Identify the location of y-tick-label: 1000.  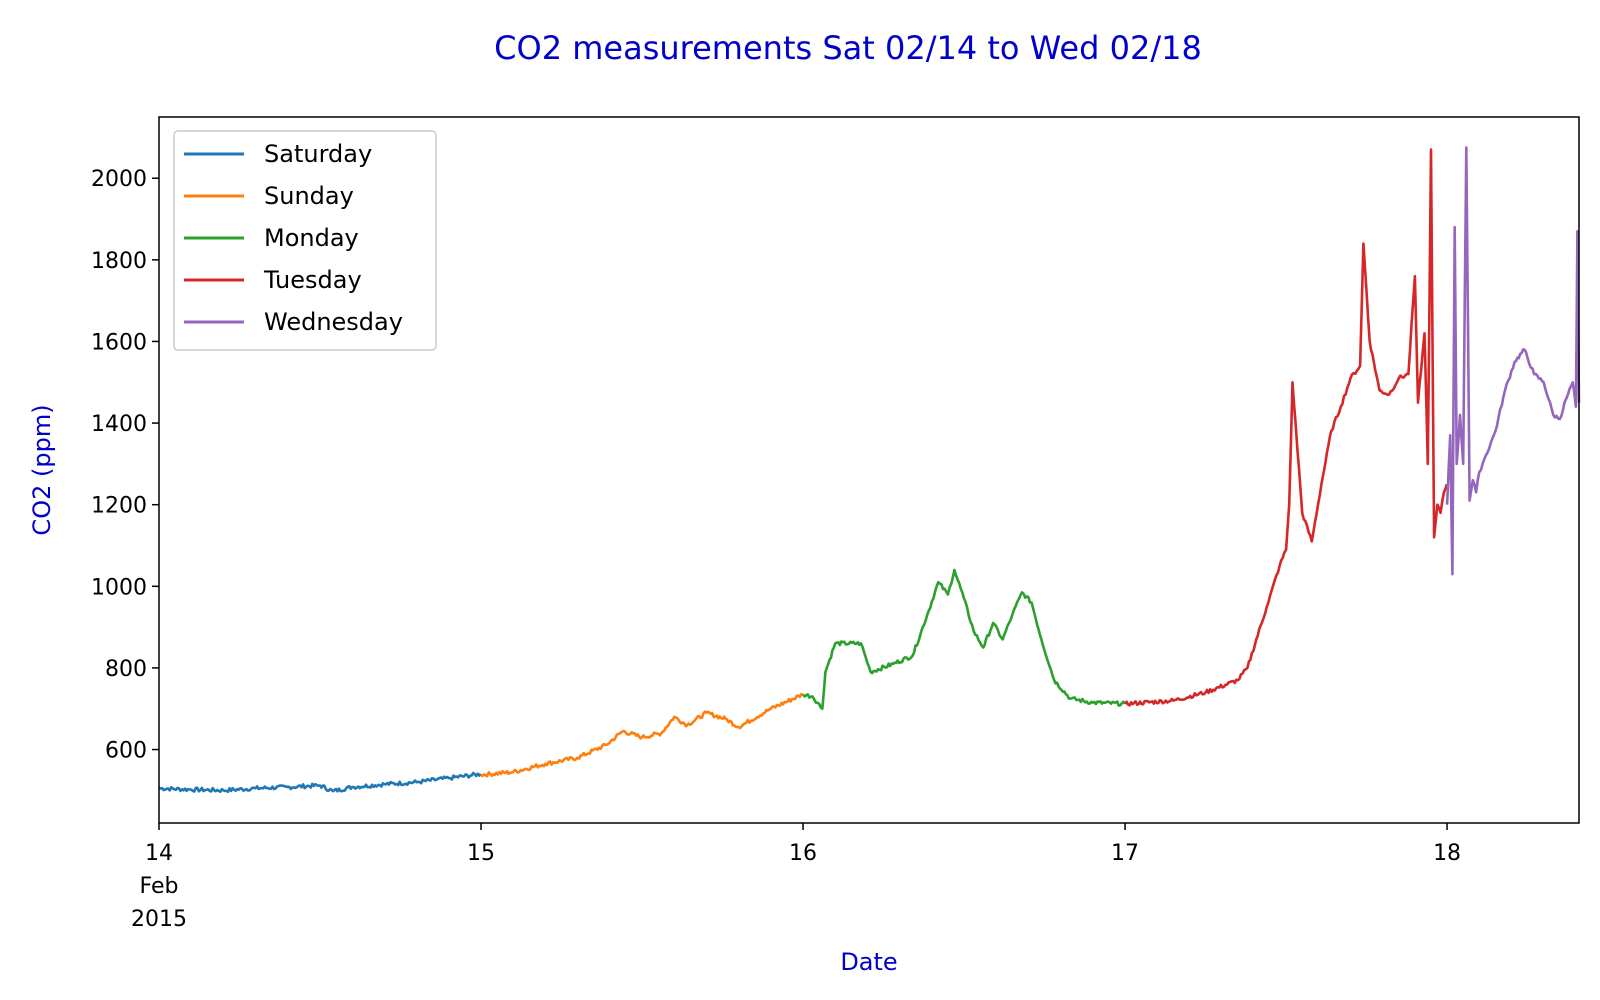
(119, 587).